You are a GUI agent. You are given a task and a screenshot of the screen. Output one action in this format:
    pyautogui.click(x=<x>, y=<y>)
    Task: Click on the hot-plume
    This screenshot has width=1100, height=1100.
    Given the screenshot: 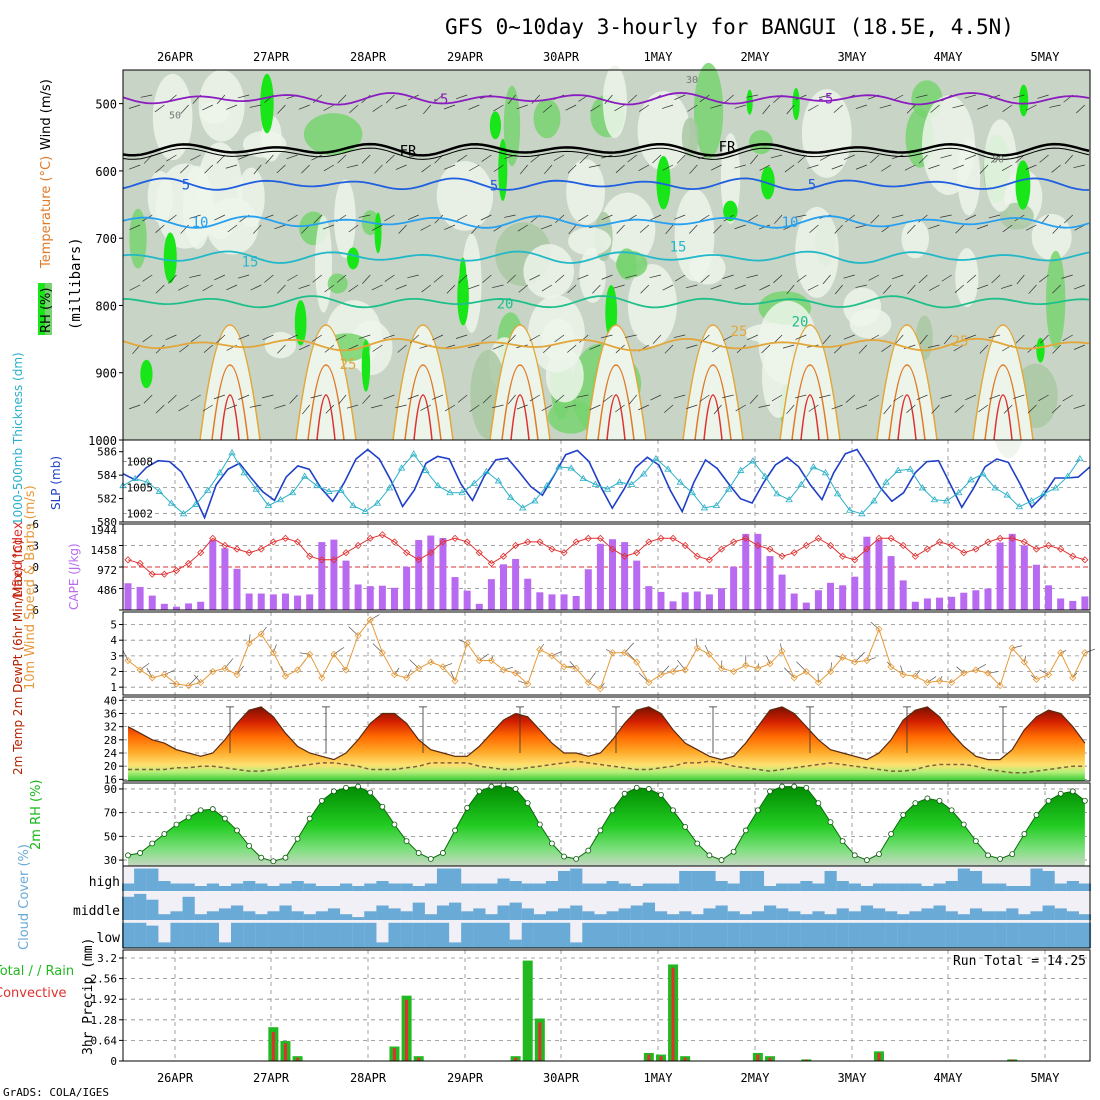 What is the action you would take?
    pyautogui.click(x=616, y=417)
    